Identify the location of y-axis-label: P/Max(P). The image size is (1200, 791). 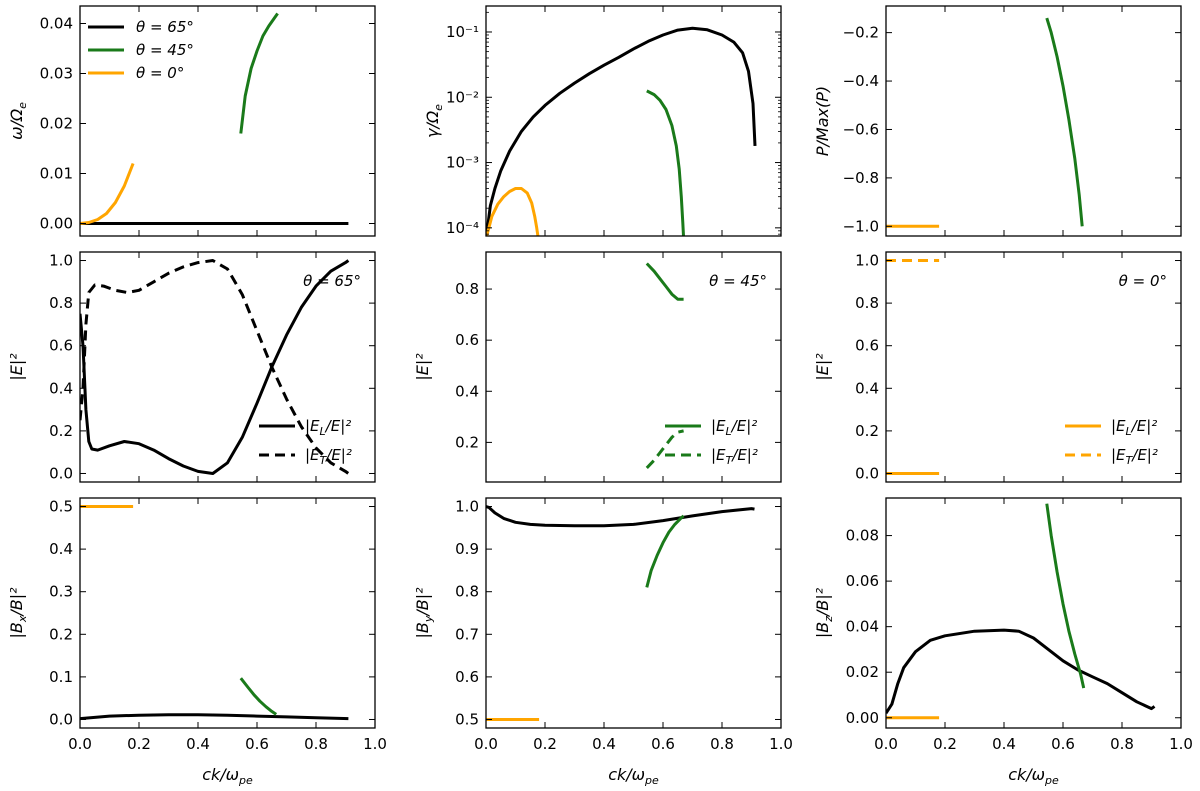
(822, 121).